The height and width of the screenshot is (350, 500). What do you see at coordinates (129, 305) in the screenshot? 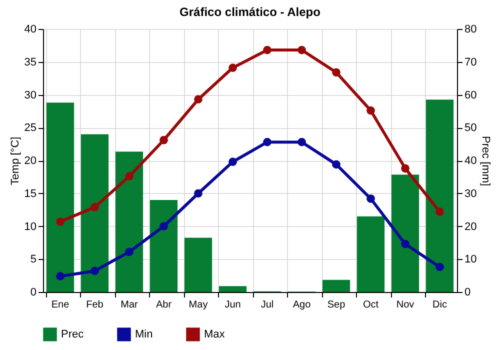
I see `x-tick-label: Mar` at bounding box center [129, 305].